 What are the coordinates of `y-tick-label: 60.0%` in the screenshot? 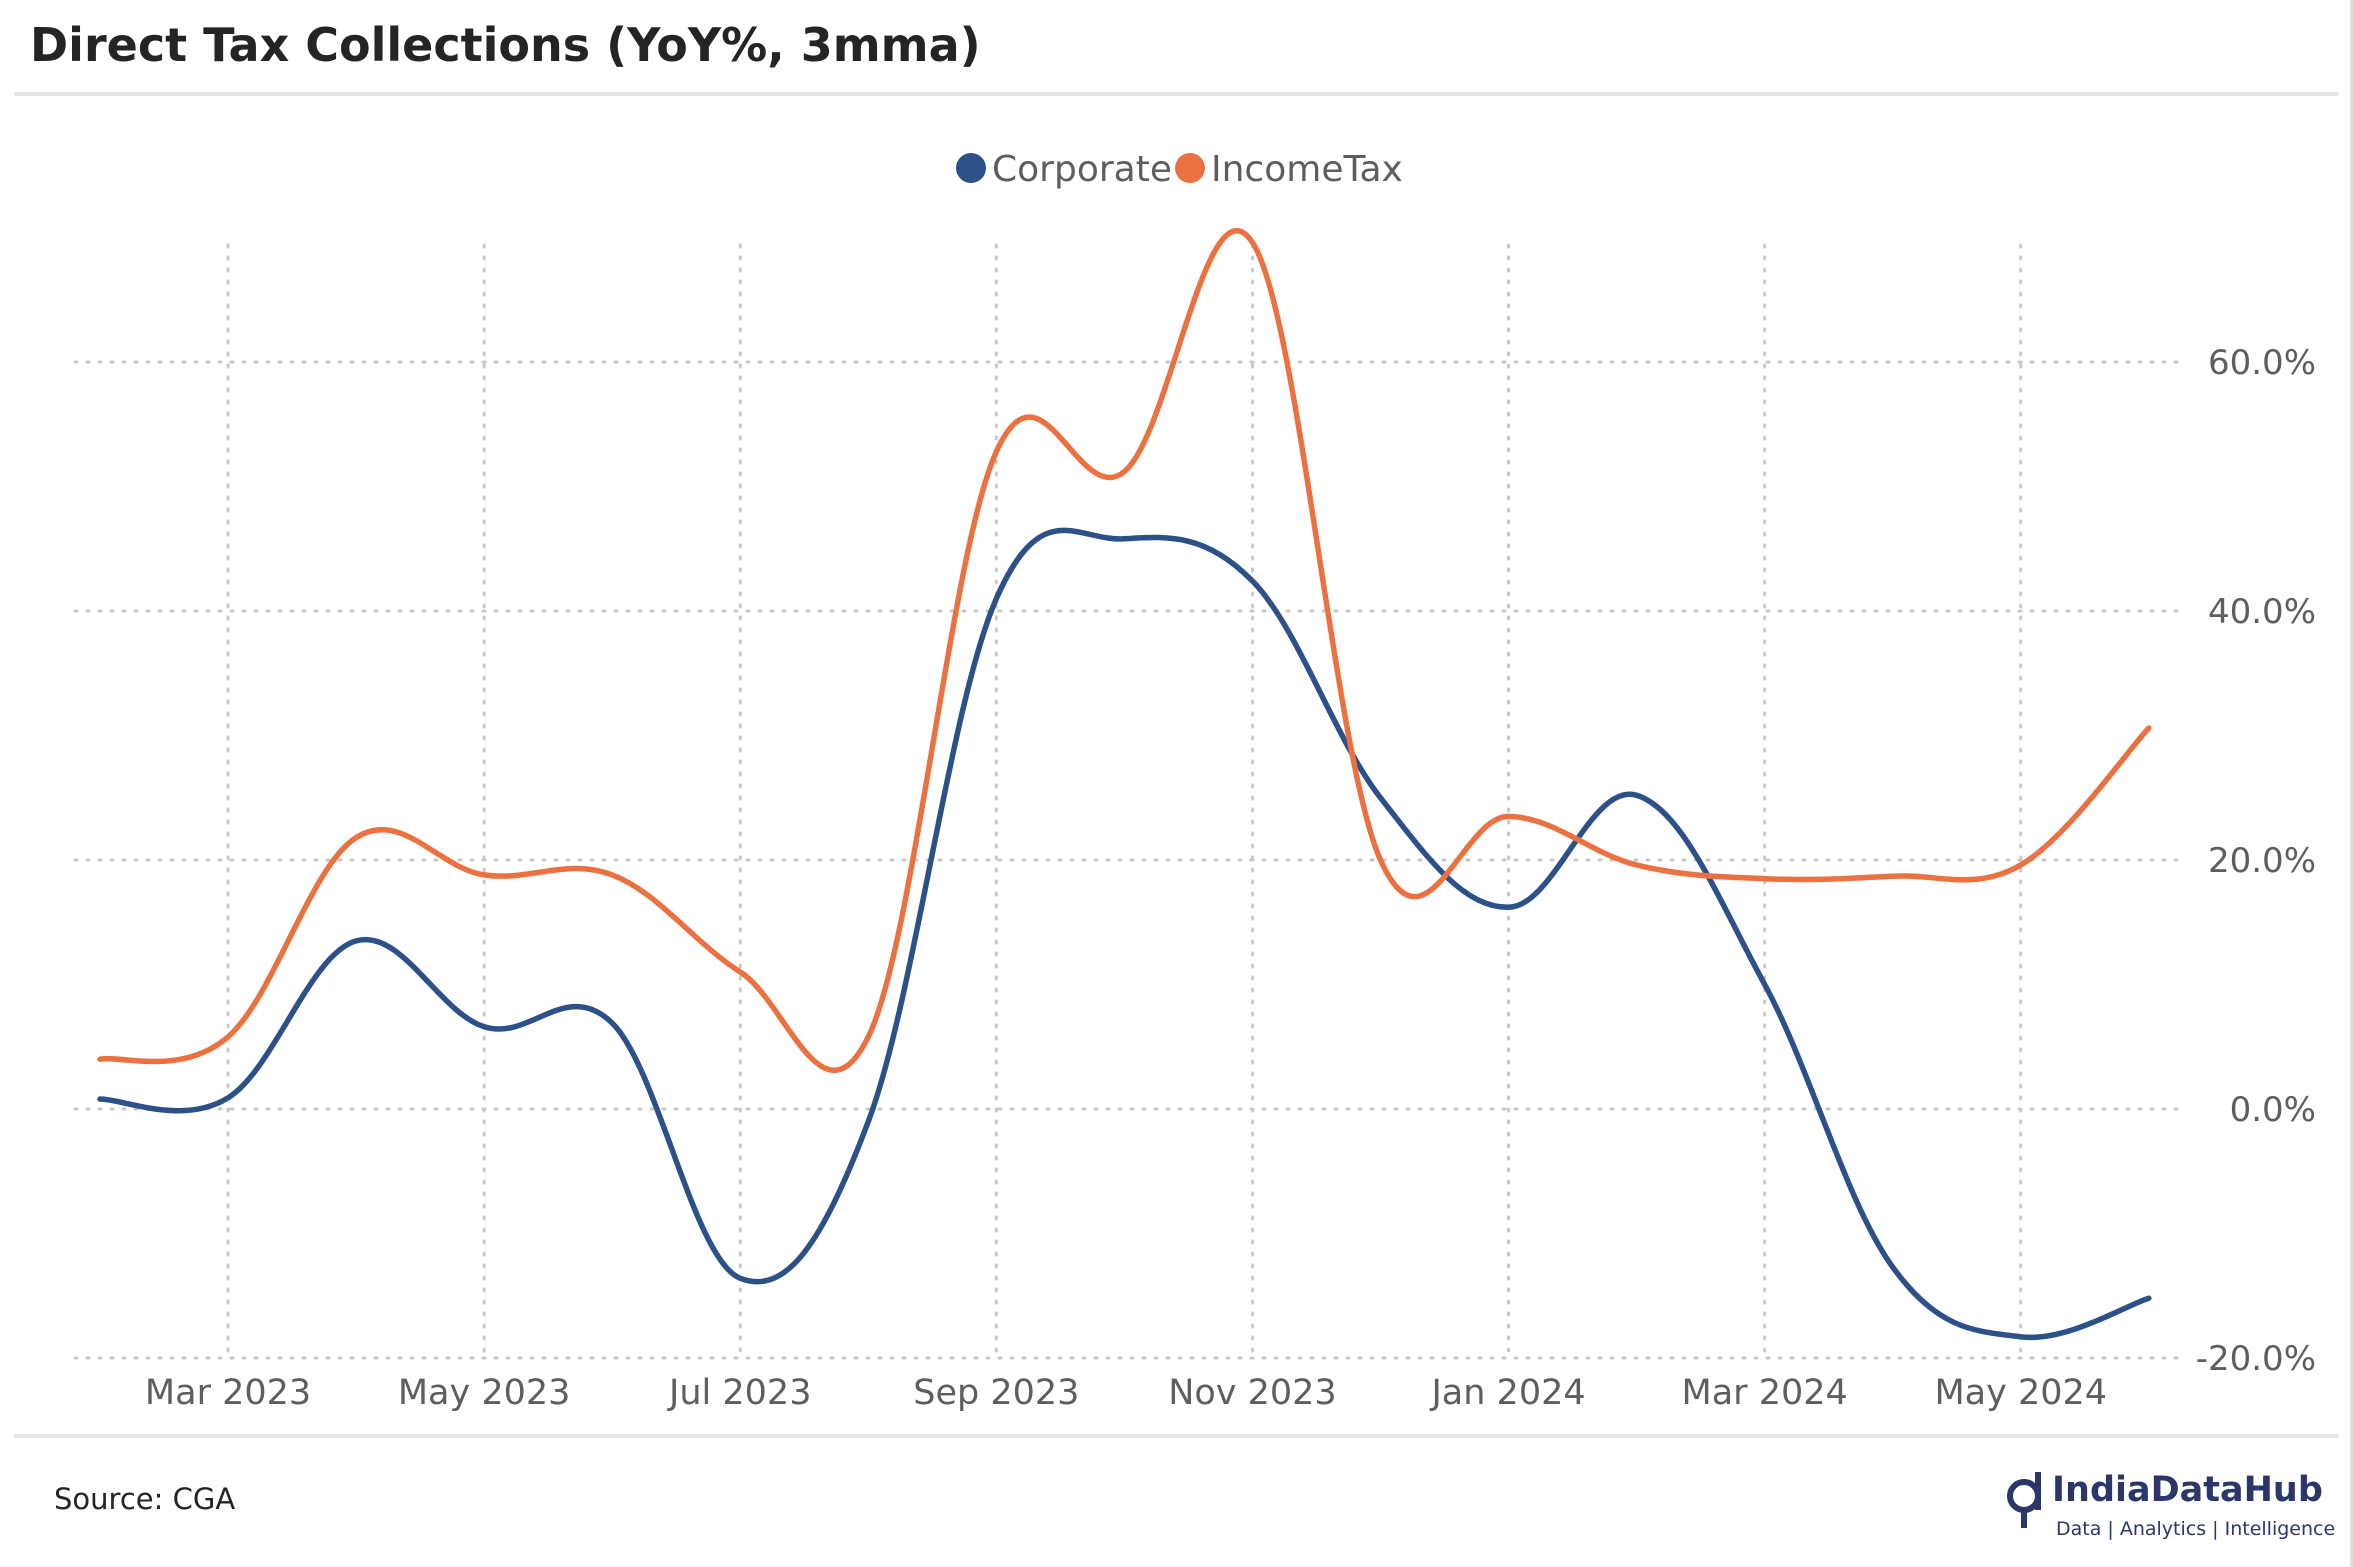 It's located at (2262, 363).